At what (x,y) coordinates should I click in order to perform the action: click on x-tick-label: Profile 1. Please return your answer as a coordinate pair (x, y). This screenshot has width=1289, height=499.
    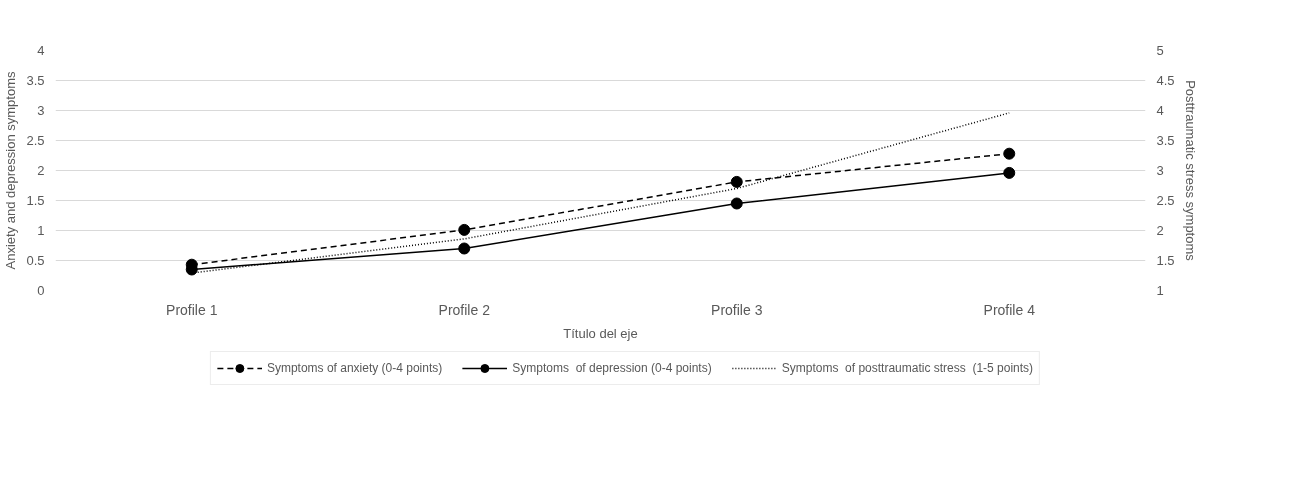
    Looking at the image, I should click on (192, 309).